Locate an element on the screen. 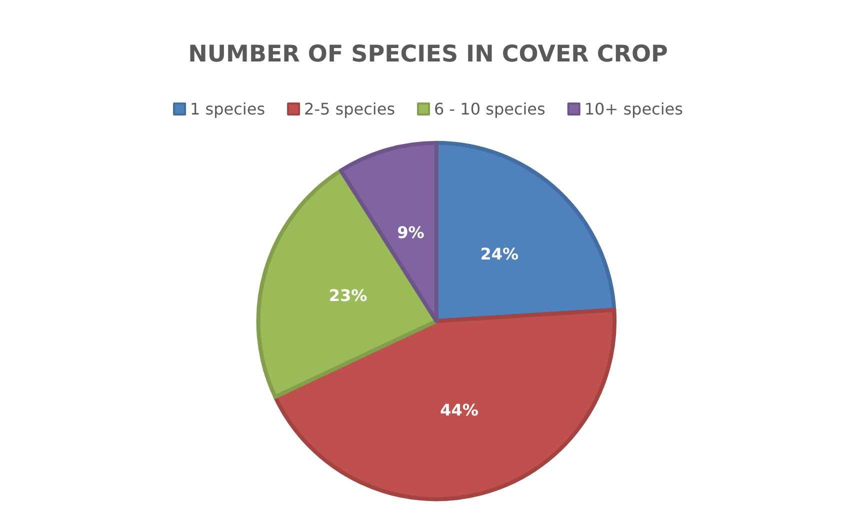  data-label: 9% is located at coordinates (410, 232).